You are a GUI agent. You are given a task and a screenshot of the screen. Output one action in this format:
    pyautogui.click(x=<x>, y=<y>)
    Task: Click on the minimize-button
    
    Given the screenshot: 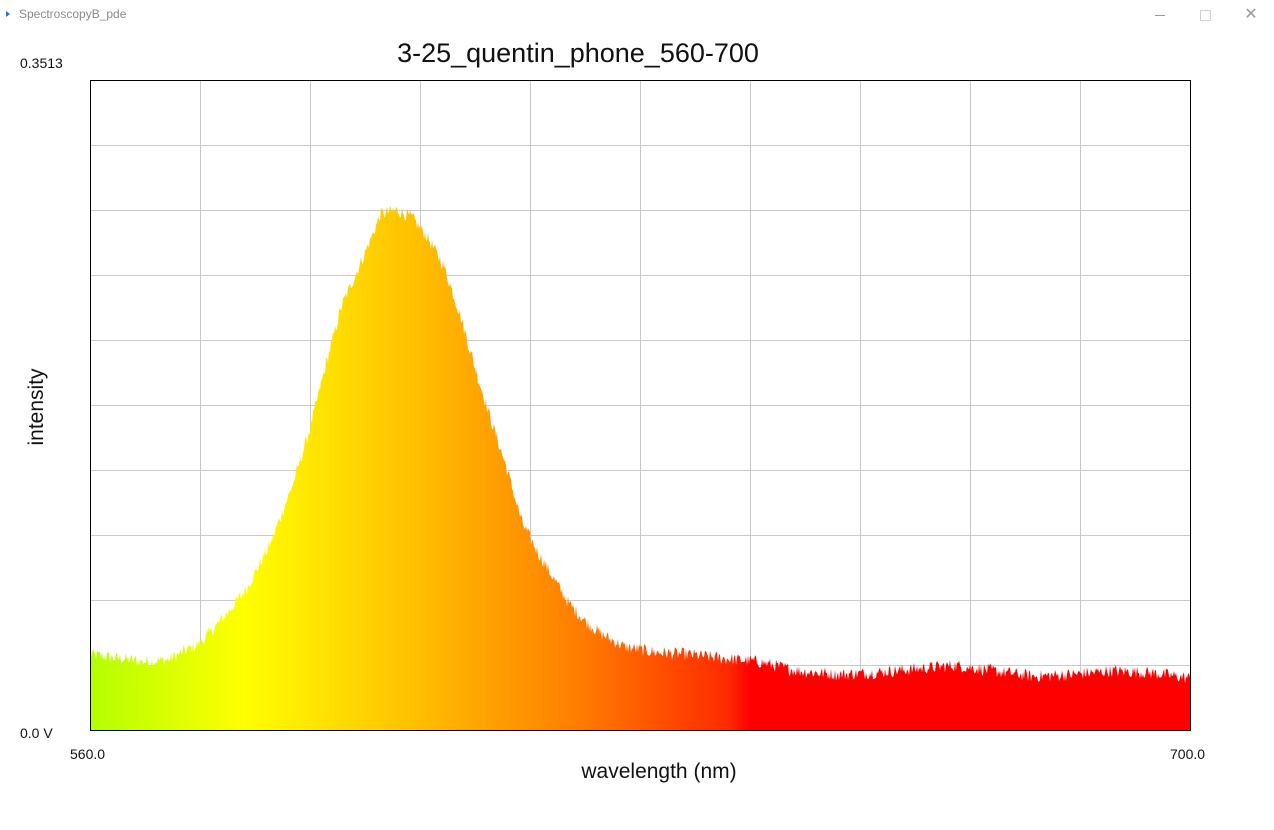 What is the action you would take?
    pyautogui.click(x=1160, y=15)
    